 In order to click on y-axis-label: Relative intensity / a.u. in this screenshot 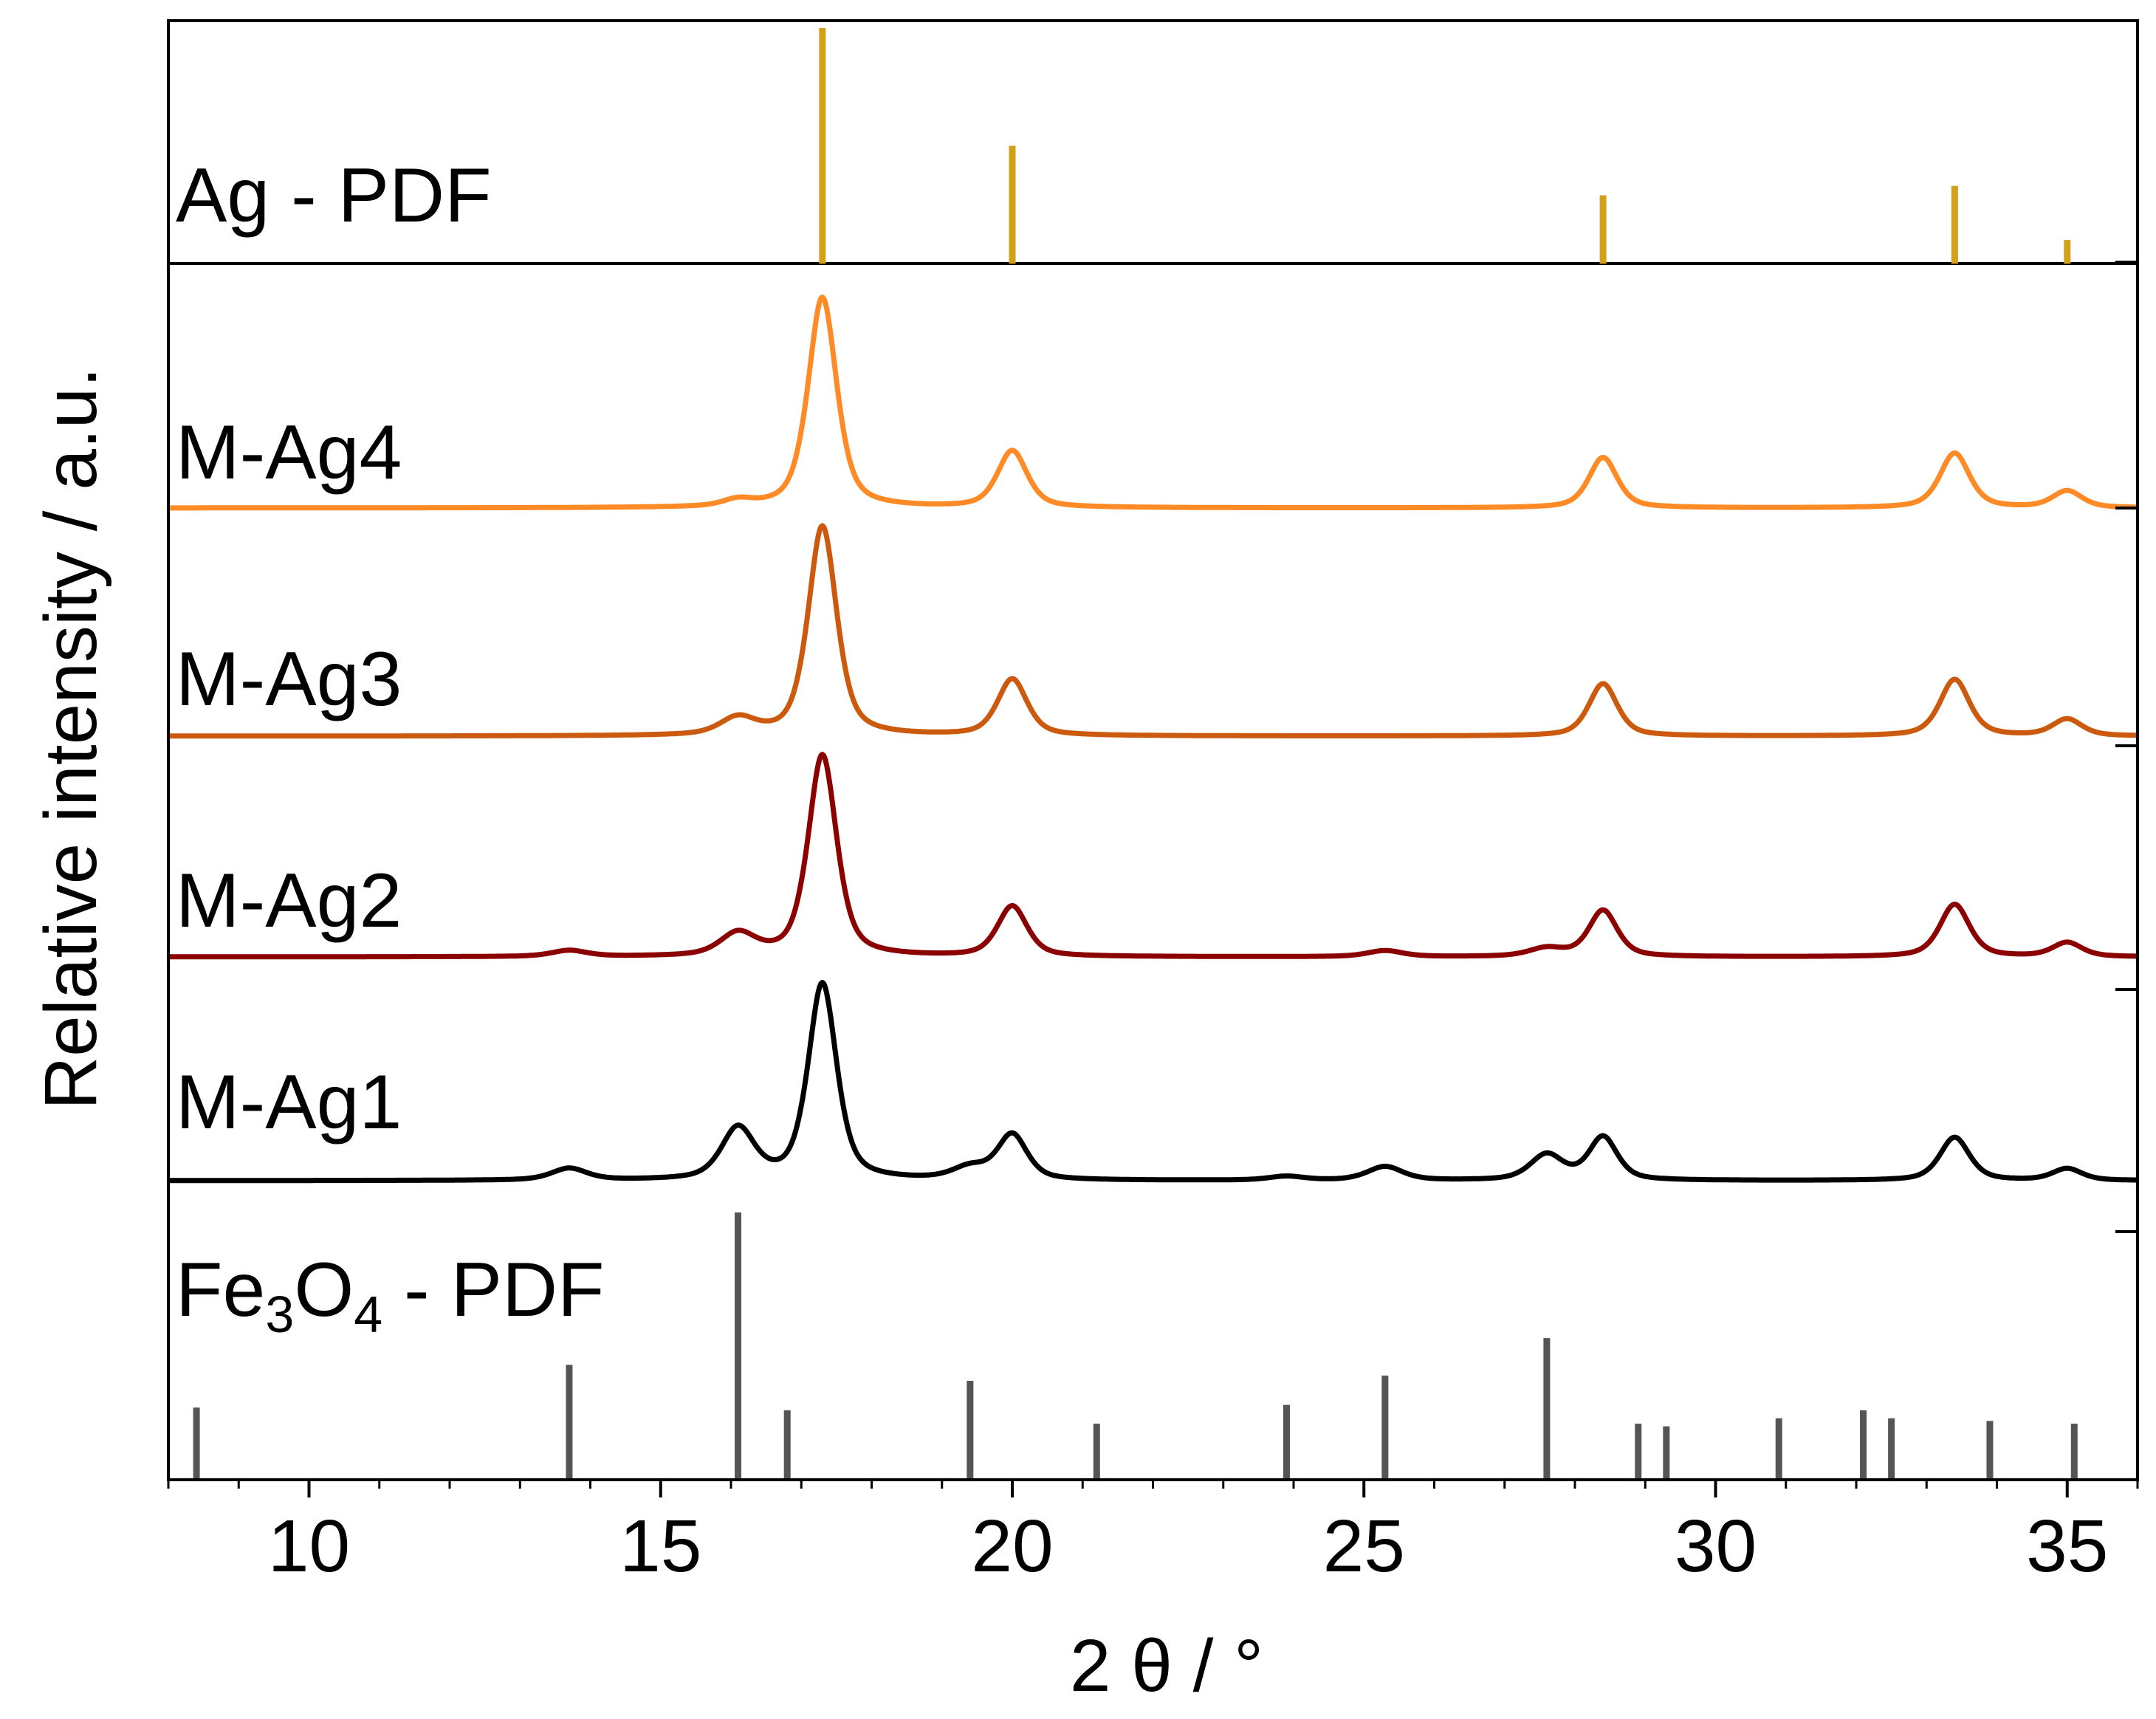, I will do `click(71, 738)`.